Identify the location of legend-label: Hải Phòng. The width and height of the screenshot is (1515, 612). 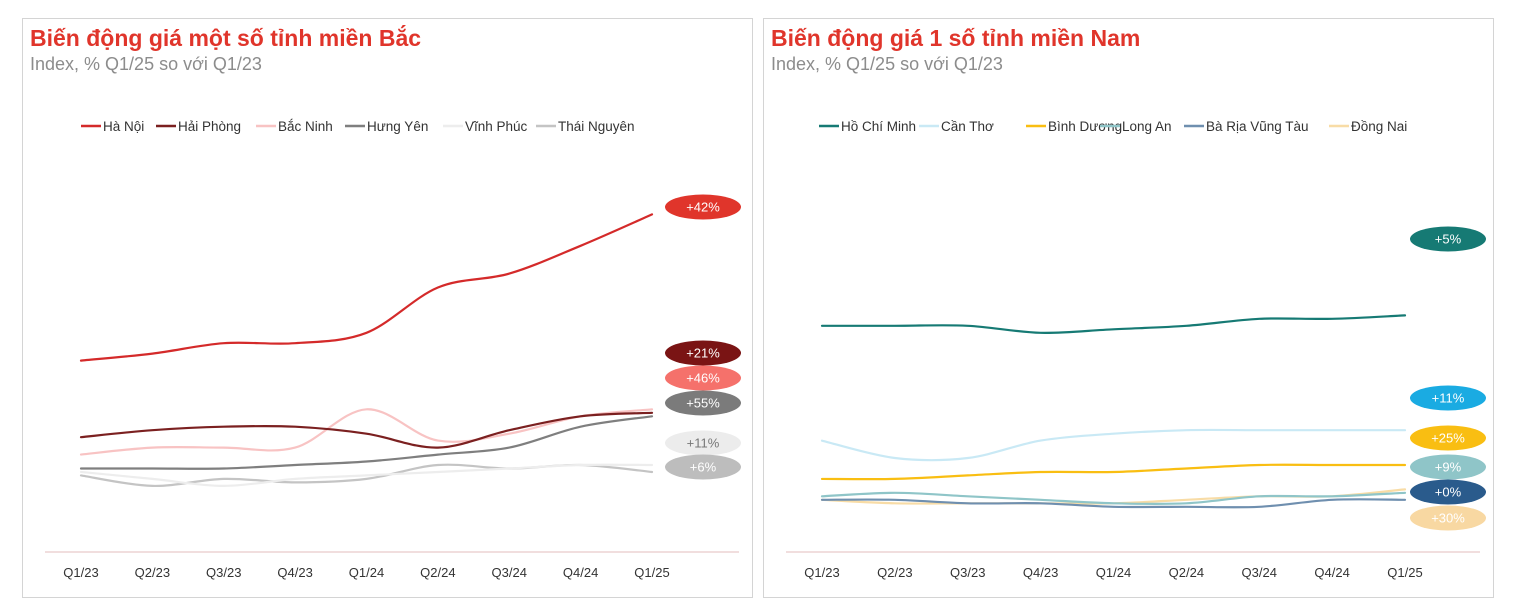
(209, 126).